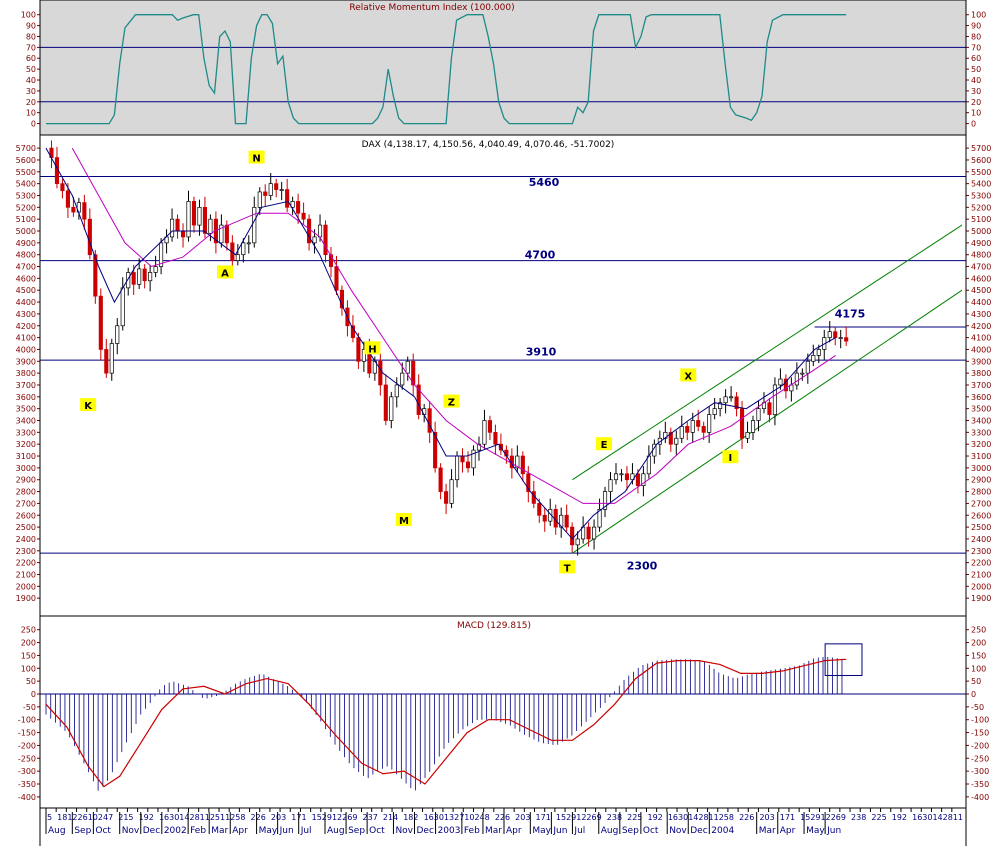  What do you see at coordinates (26, 539) in the screenshot?
I see `price-tick-left: 2400` at bounding box center [26, 539].